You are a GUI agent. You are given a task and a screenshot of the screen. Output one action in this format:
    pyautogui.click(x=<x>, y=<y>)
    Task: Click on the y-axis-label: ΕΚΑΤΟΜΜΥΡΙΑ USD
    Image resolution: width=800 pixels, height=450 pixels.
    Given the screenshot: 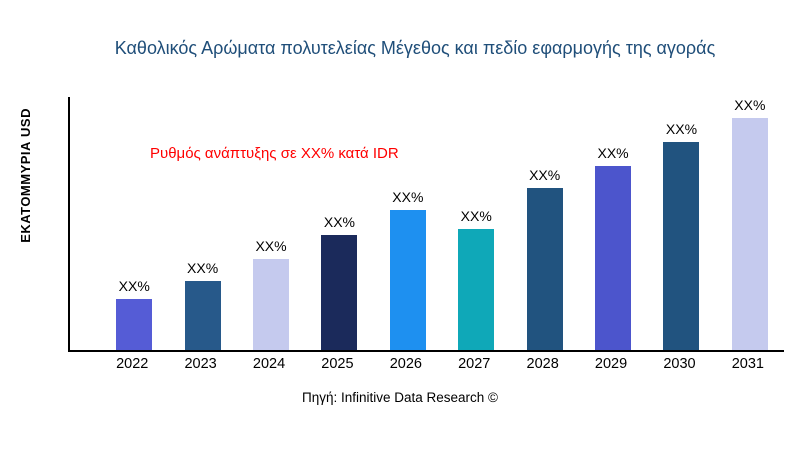 What is the action you would take?
    pyautogui.click(x=25, y=175)
    